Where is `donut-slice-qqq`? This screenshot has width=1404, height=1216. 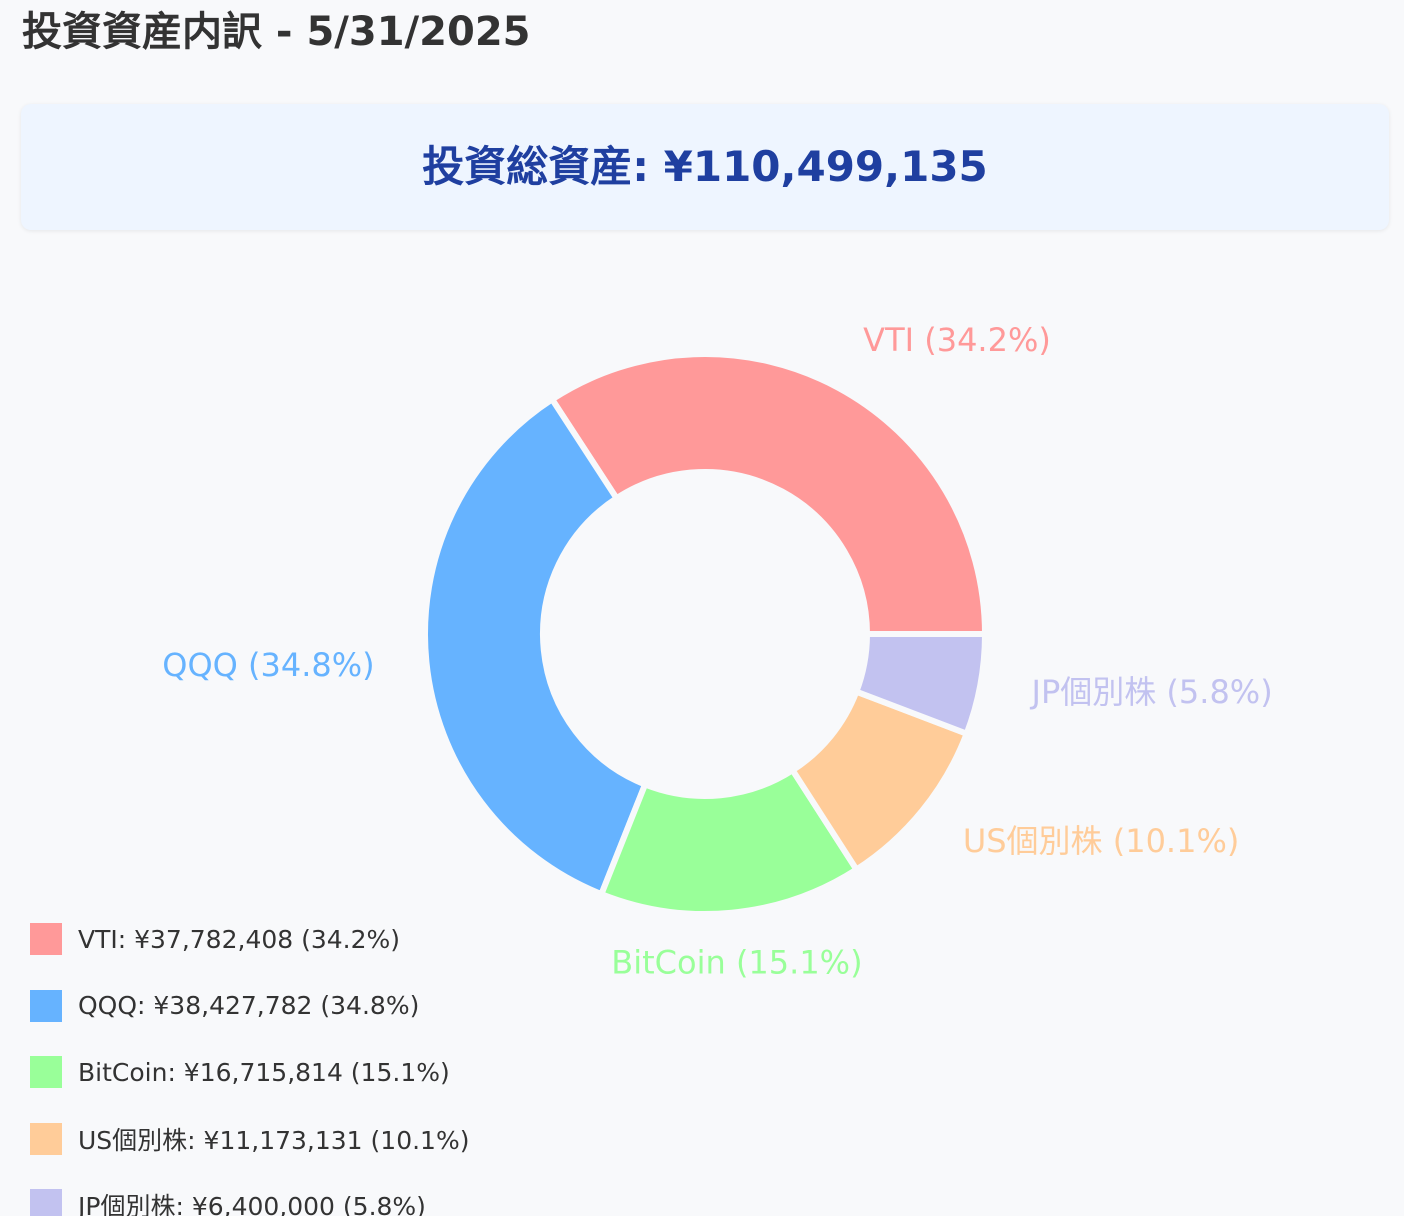 donut-slice-qqq is located at coordinates (535, 647).